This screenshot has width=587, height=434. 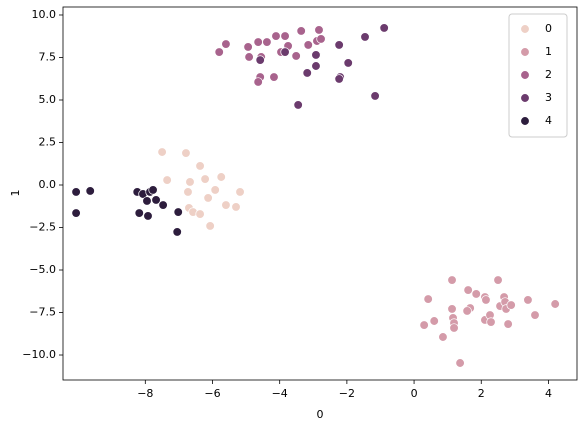 What do you see at coordinates (42, 269) in the screenshot?
I see `y-tick-label: −5.0` at bounding box center [42, 269].